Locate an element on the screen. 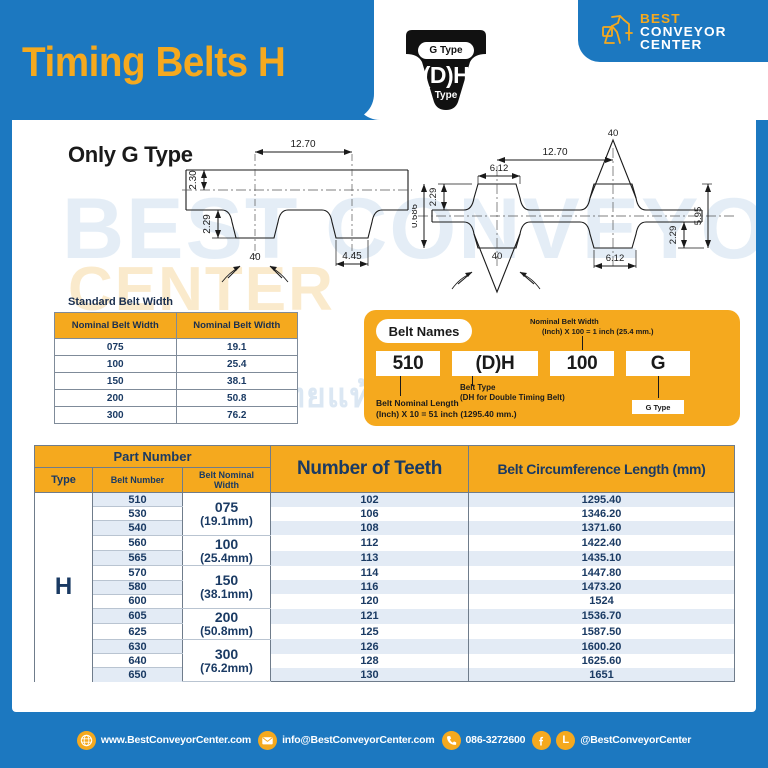 Image resolution: width=768 pixels, height=768 pixels. sbw-cell: 100 is located at coordinates (115, 364).